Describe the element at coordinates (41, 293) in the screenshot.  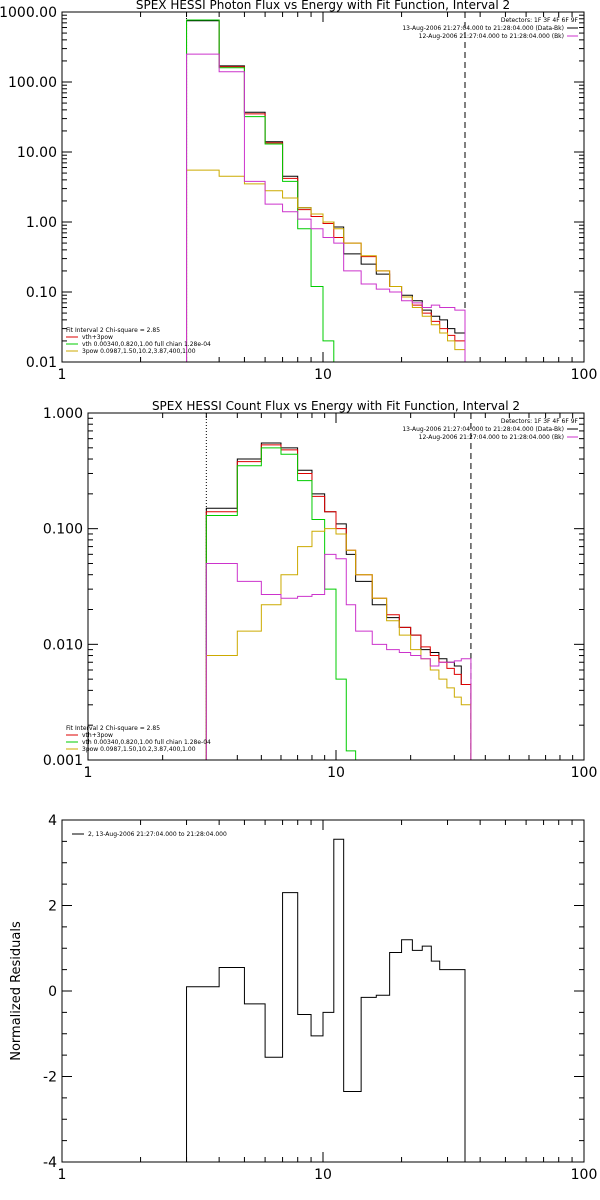
I see `y-tick-label: 0.10` at that location.